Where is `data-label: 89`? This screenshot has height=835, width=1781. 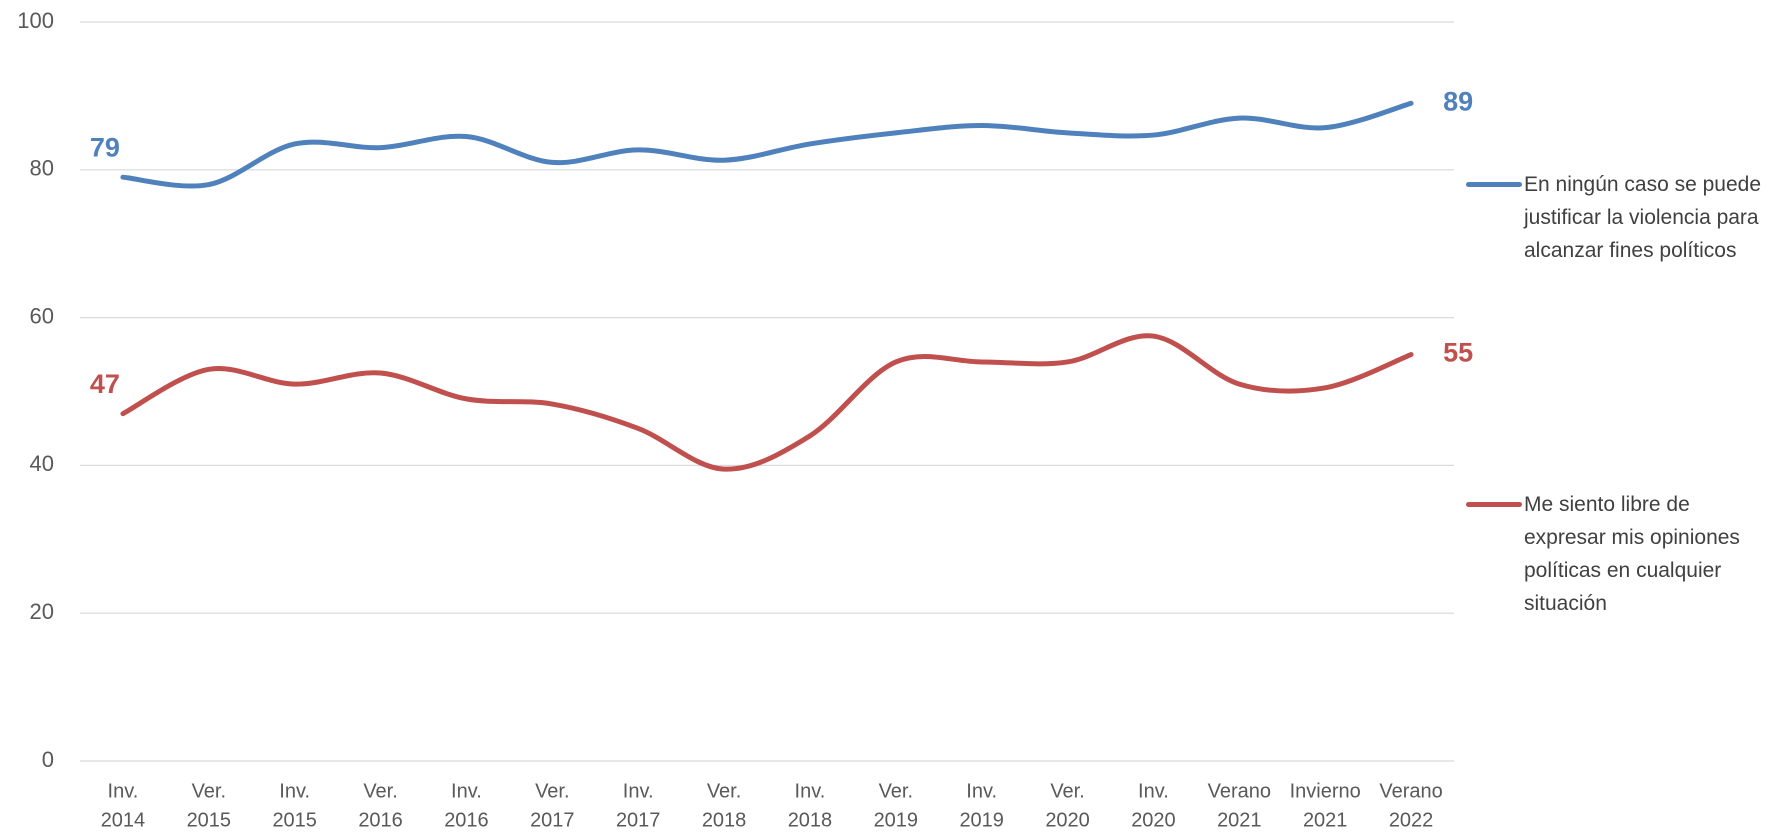 data-label: 89 is located at coordinates (1458, 101).